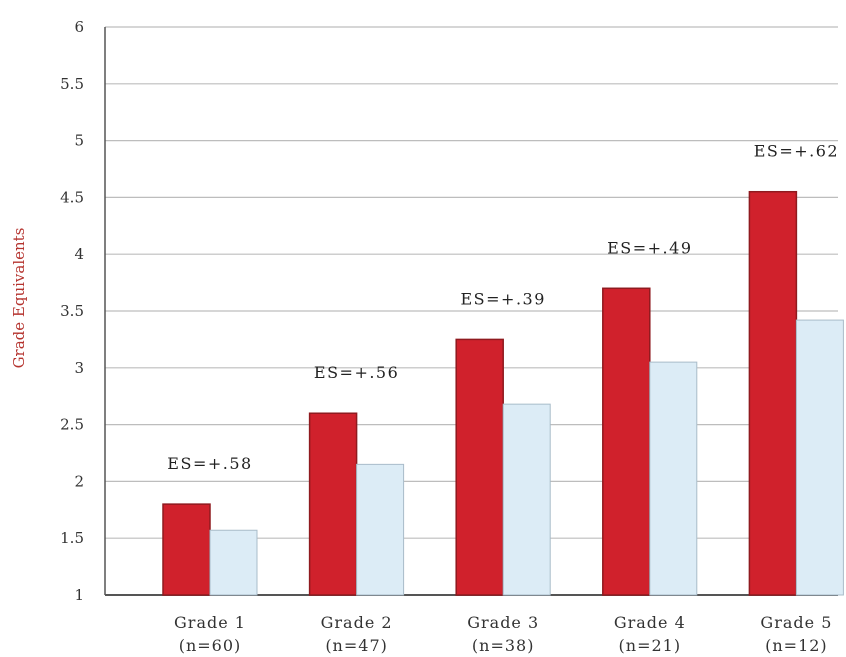 The height and width of the screenshot is (657, 846). I want to click on y-tick-label: 4, so click(79, 254).